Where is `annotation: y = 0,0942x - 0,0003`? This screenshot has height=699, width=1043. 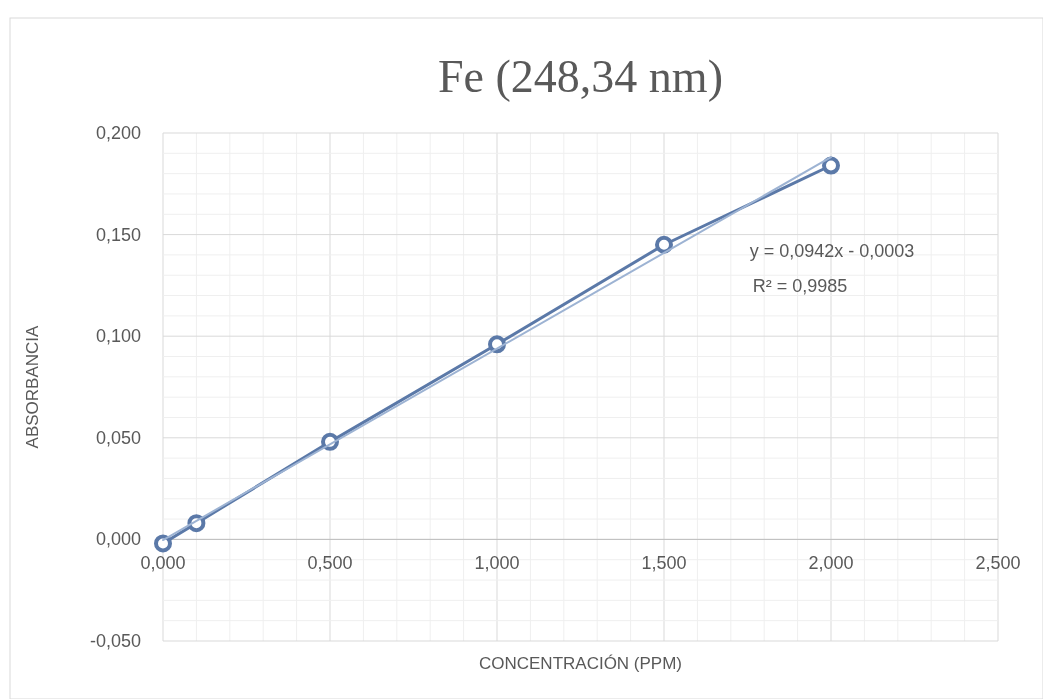
annotation: y = 0,0942x - 0,0003 is located at coordinates (832, 251).